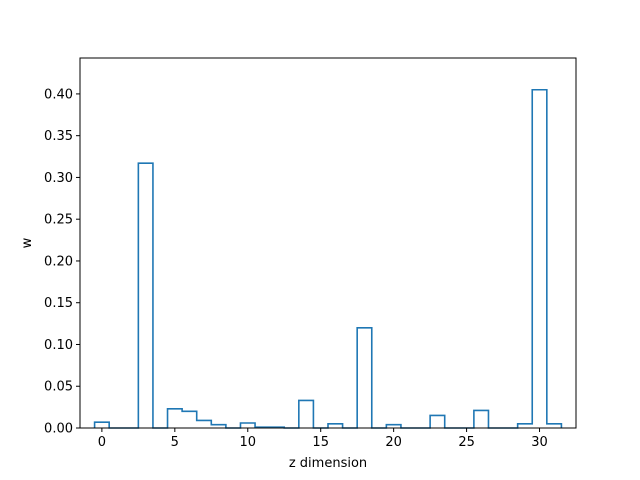  I want to click on y-tick-label: 0.35, so click(58, 136).